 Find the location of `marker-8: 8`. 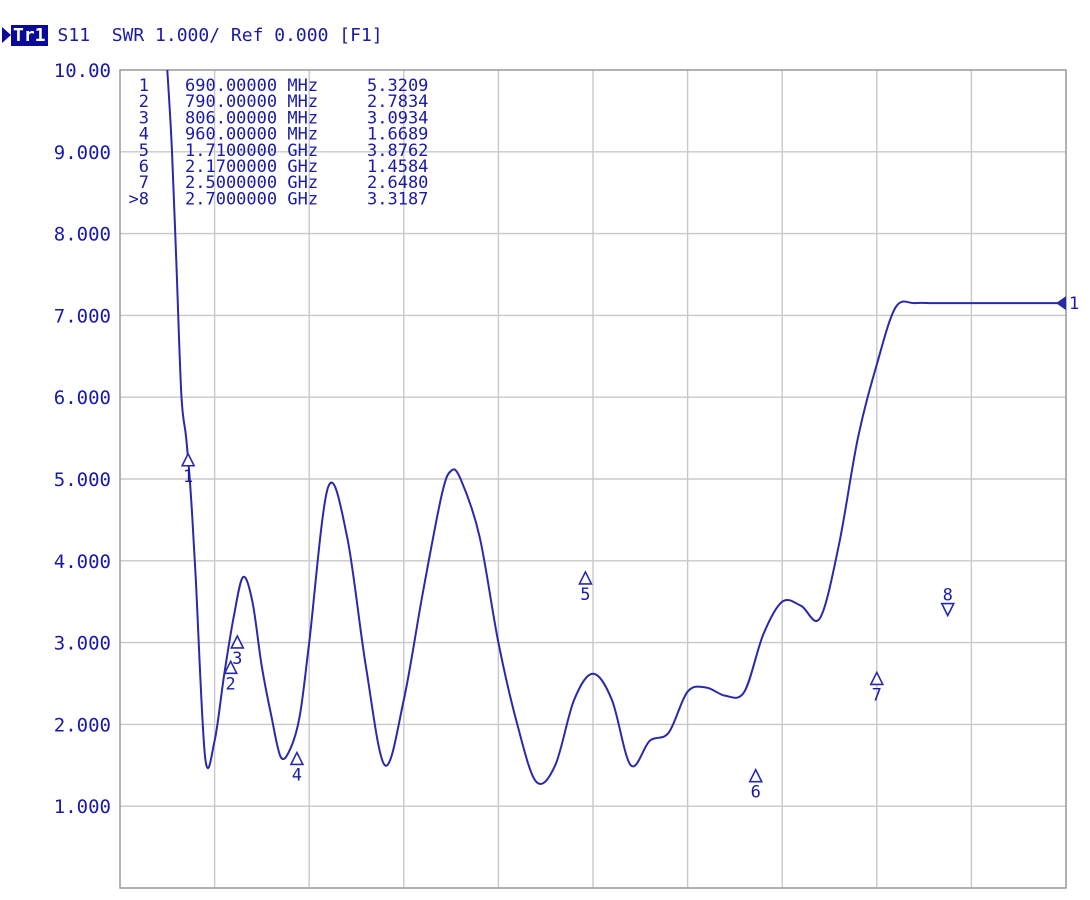

marker-8: 8 is located at coordinates (948, 602).